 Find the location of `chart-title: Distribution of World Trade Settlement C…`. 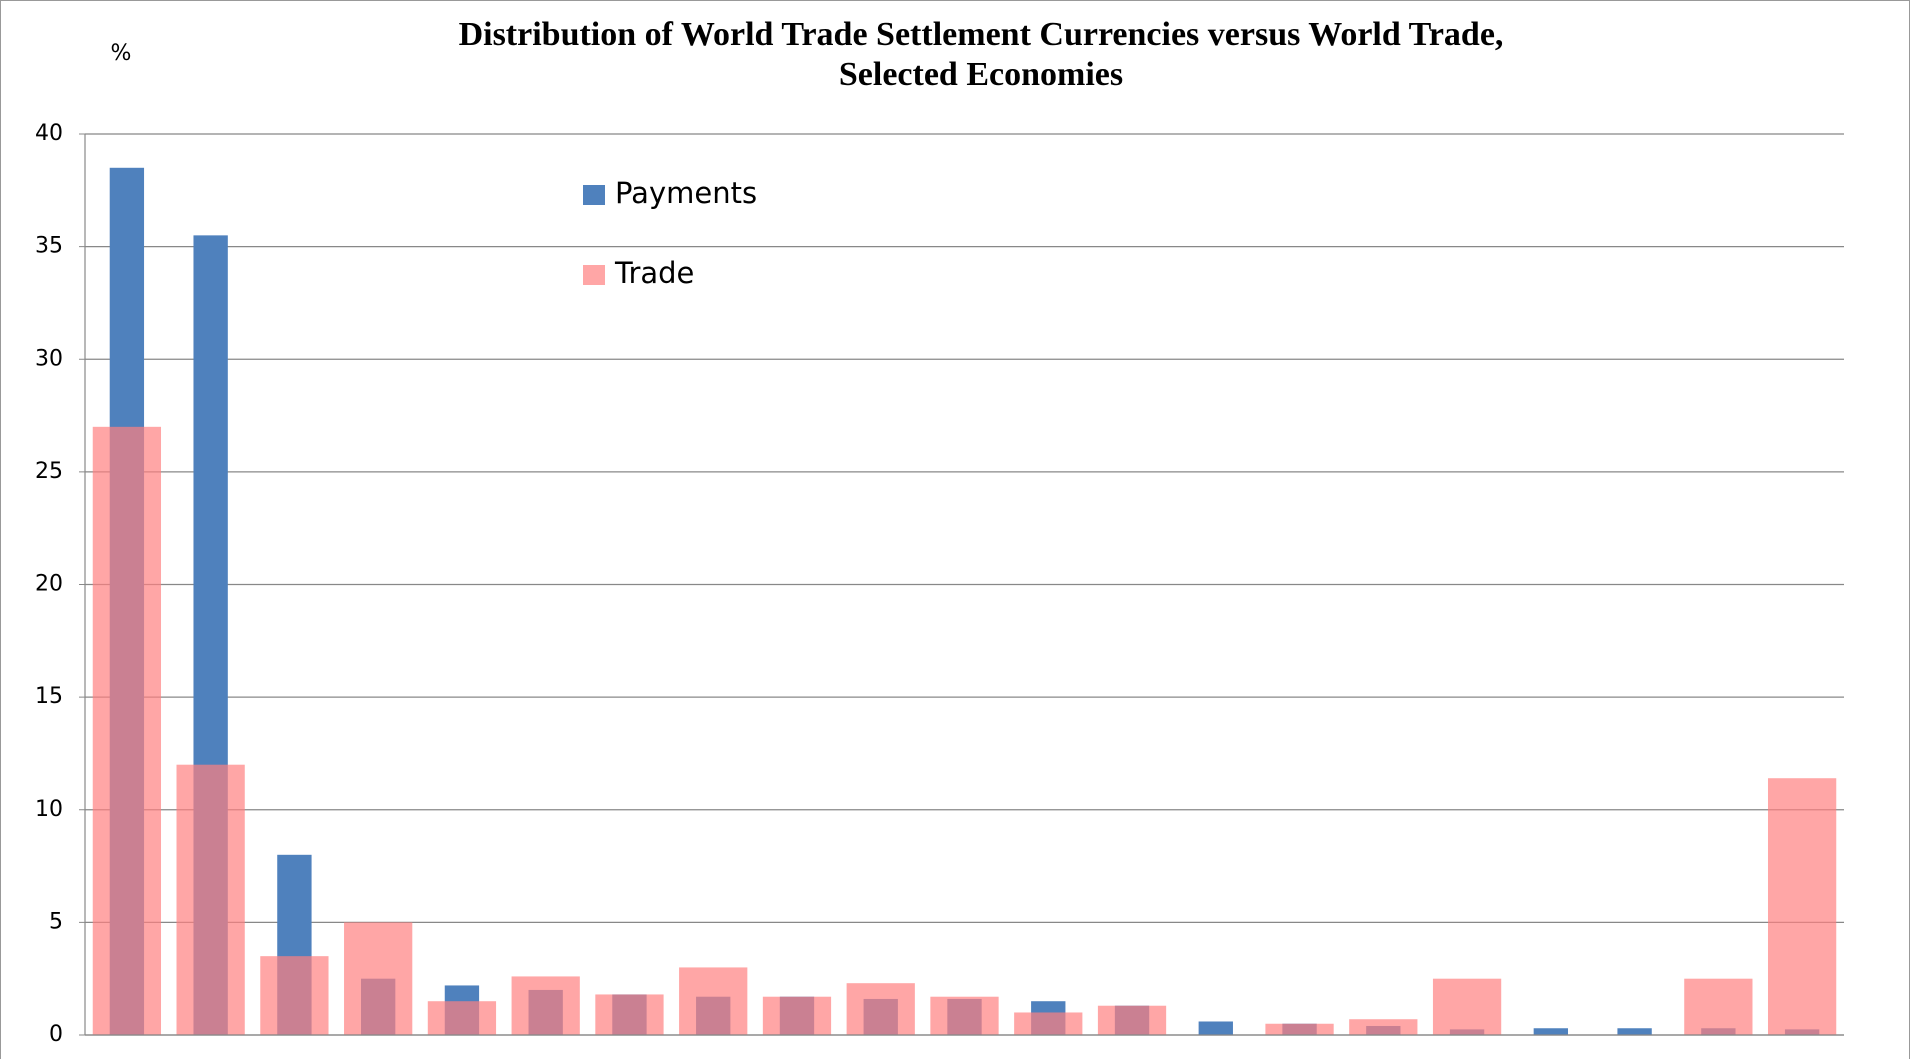

chart-title: Distribution of World Trade Settlement C… is located at coordinates (981, 34).